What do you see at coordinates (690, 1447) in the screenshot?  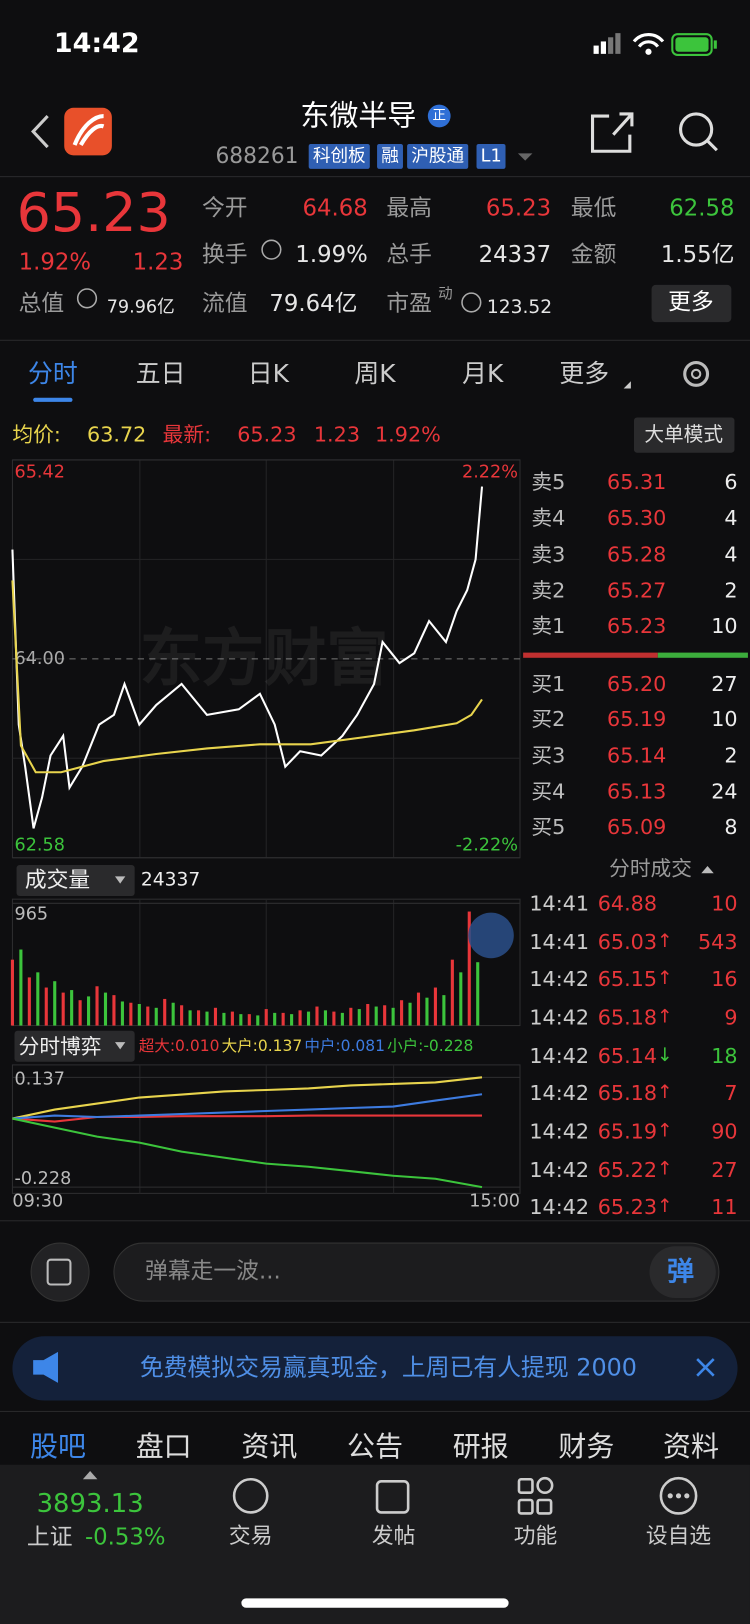 I see `section-tab: 资料` at bounding box center [690, 1447].